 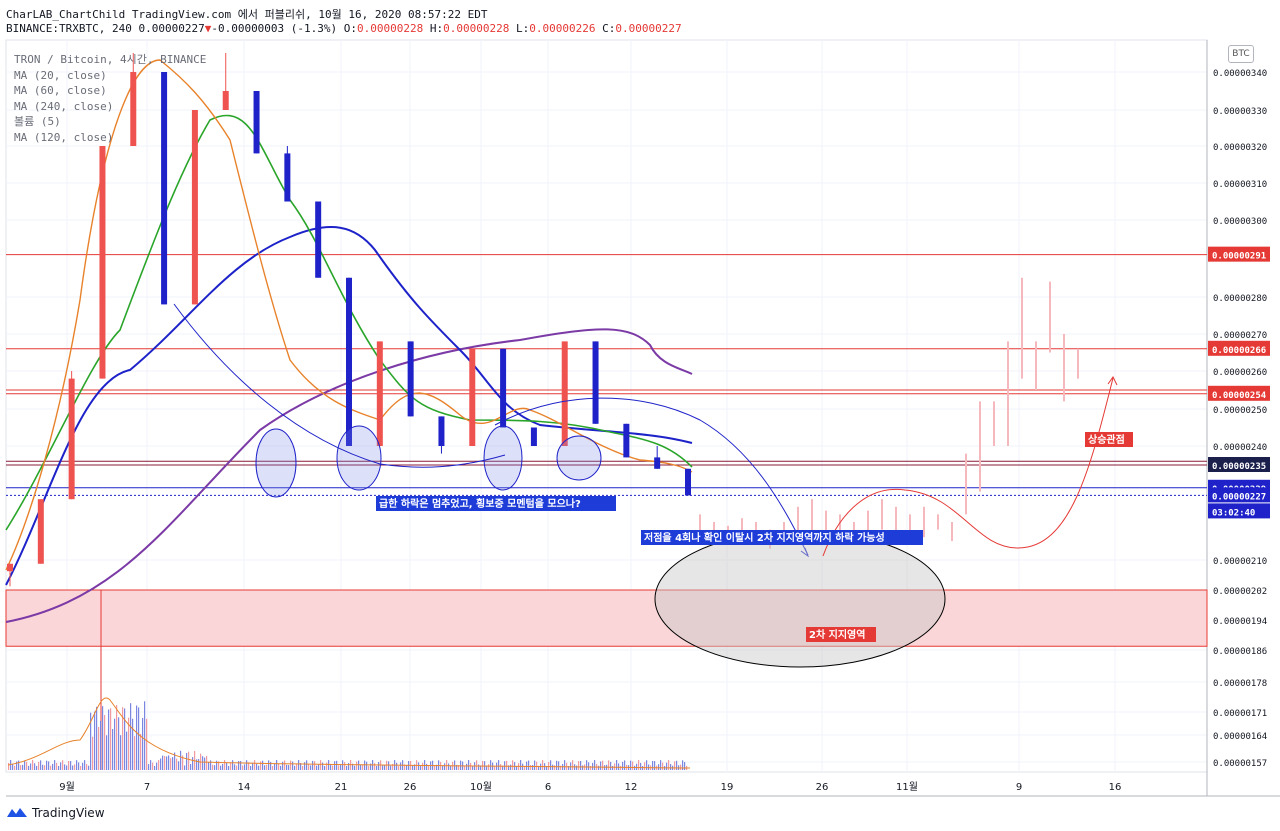 What do you see at coordinates (1239, 467) in the screenshot?
I see `price-label: 0.00000235` at bounding box center [1239, 467].